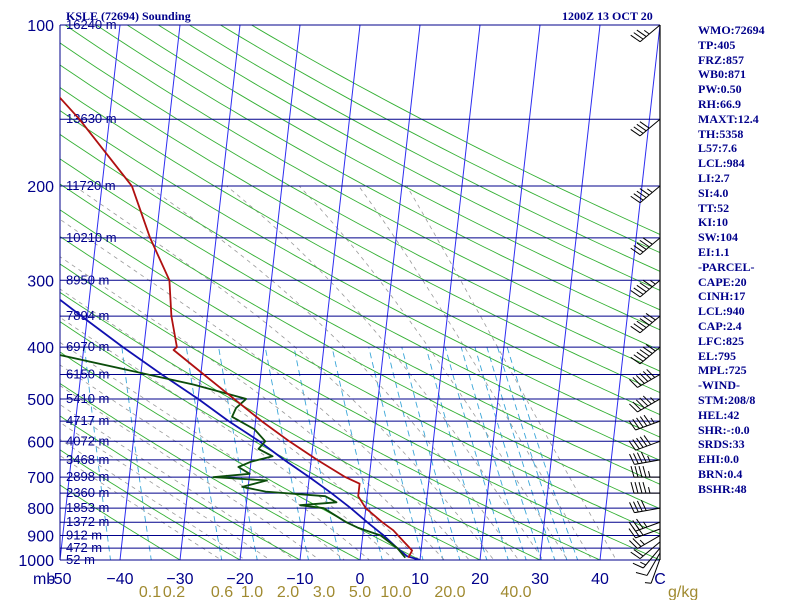  Describe the element at coordinates (40, 187) in the screenshot. I see `pressure-label-200: 200` at that location.